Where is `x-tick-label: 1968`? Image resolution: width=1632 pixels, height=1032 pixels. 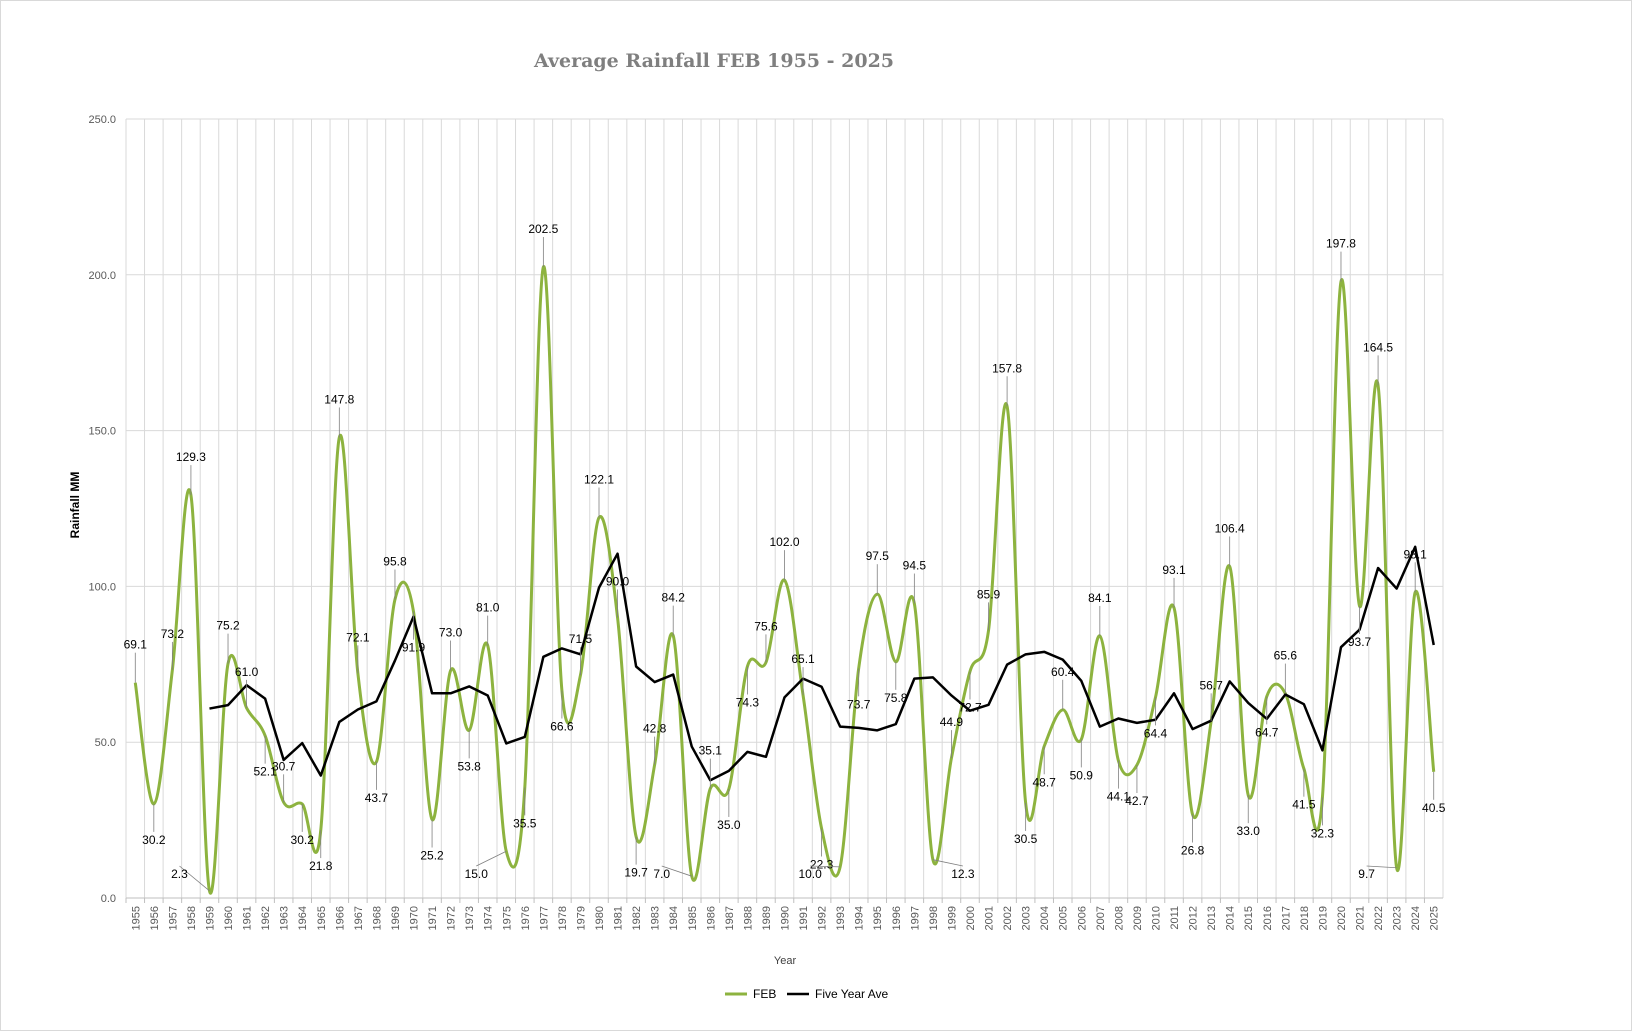 x-tick-label: 1968 is located at coordinates (377, 918).